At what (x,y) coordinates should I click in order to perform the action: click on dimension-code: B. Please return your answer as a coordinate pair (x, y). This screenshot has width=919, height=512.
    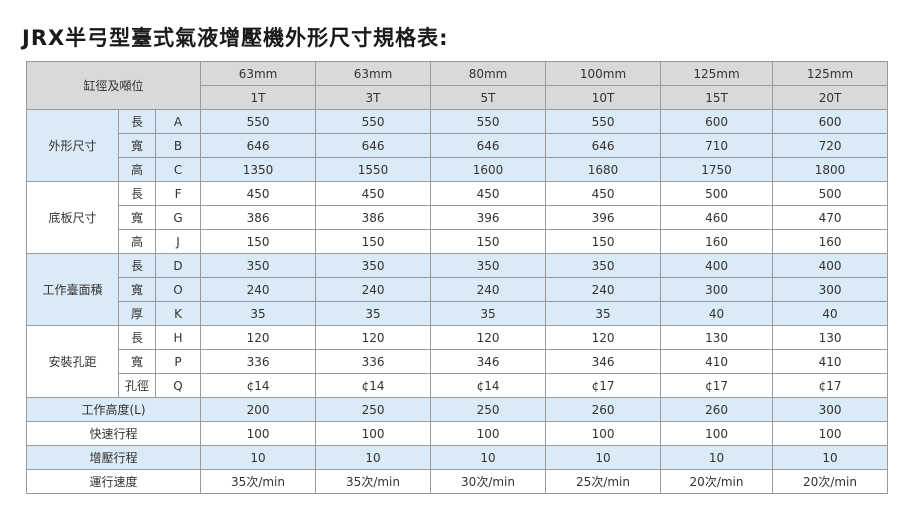
    Looking at the image, I should click on (178, 145).